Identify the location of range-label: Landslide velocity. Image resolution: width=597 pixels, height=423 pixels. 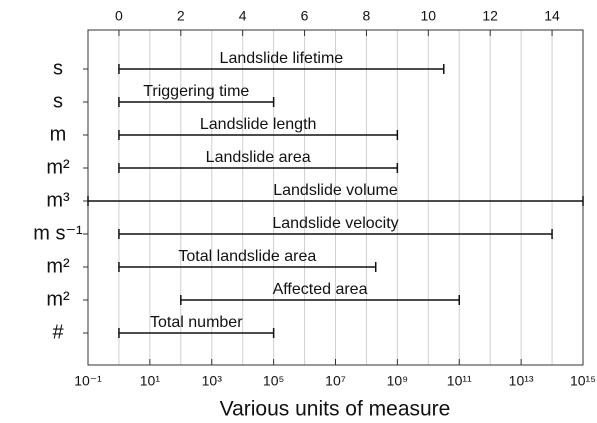
(335, 223).